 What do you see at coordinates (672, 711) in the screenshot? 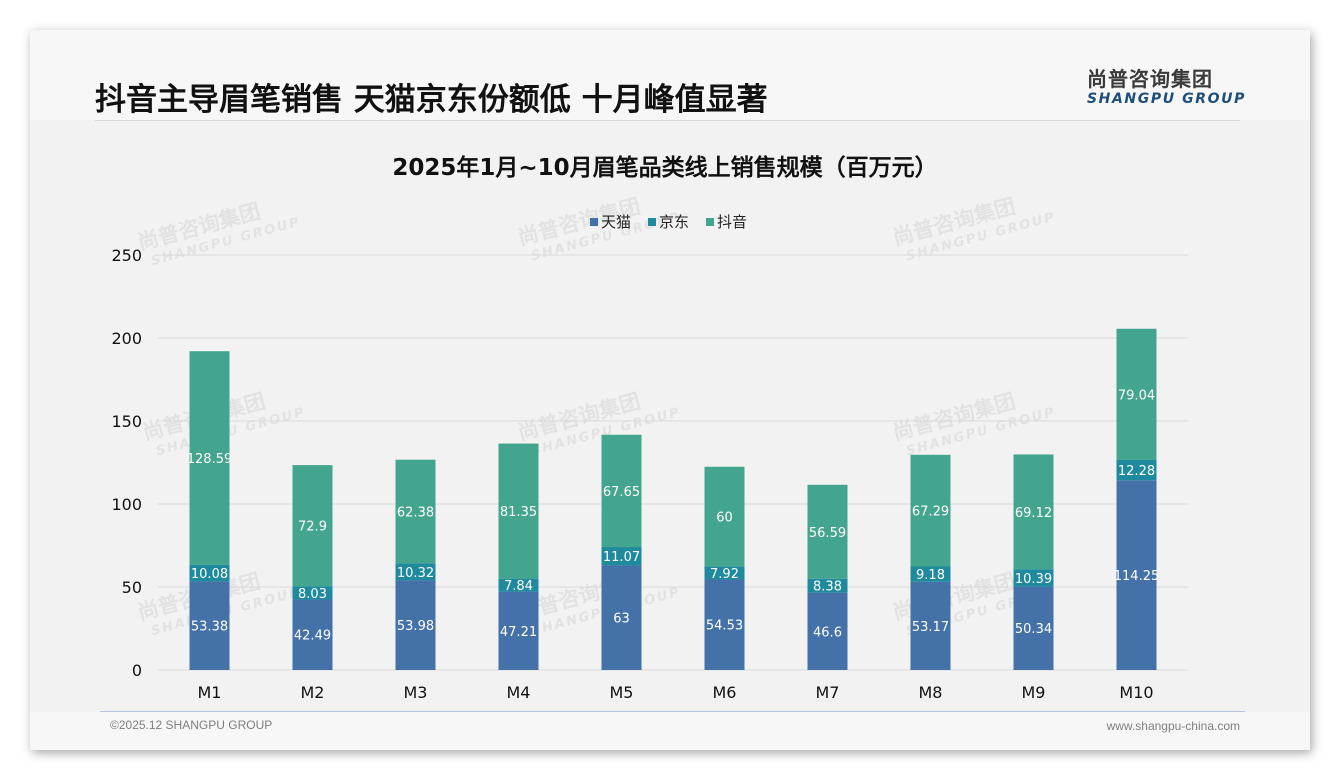
I see `footer-divider` at bounding box center [672, 711].